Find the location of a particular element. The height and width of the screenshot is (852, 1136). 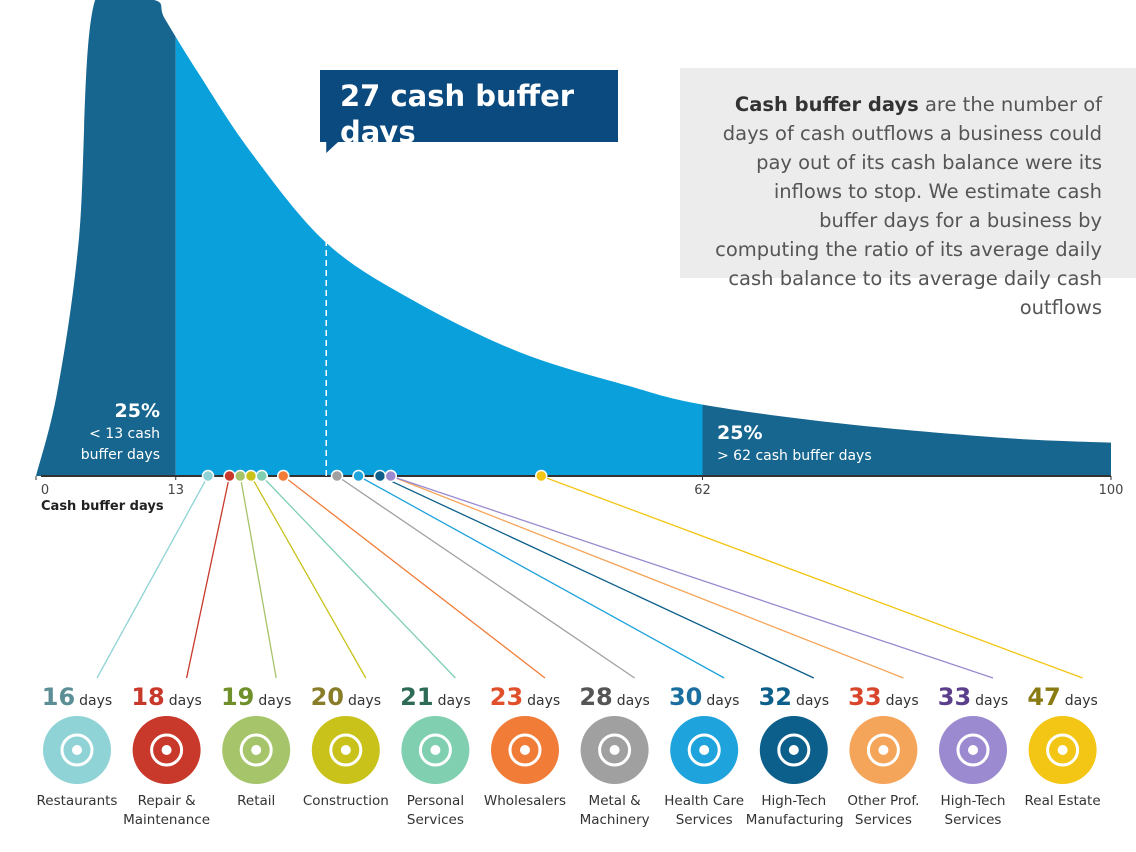

industry-value: 30 days is located at coordinates (704, 697).